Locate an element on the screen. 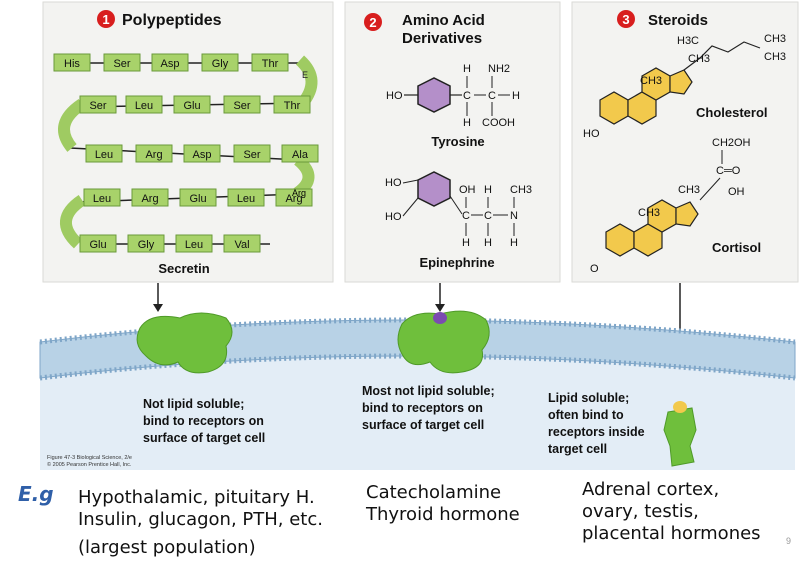 The width and height of the screenshot is (807, 566). panel-1-header: 1 Polypeptides is located at coordinates (159, 19).